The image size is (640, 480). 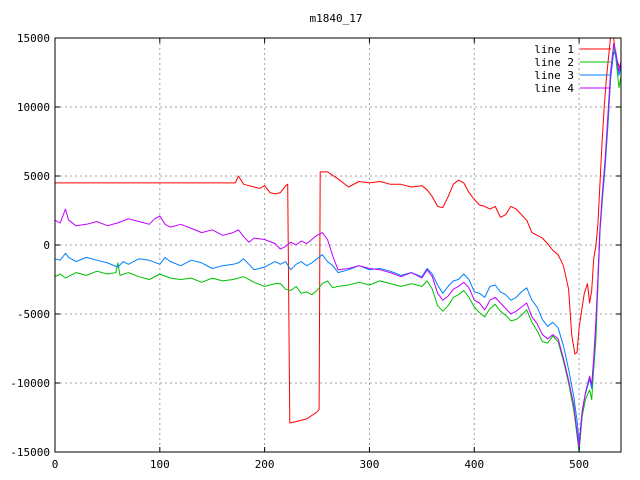 What do you see at coordinates (55, 464) in the screenshot?
I see `x-tick-label: 0` at bounding box center [55, 464].